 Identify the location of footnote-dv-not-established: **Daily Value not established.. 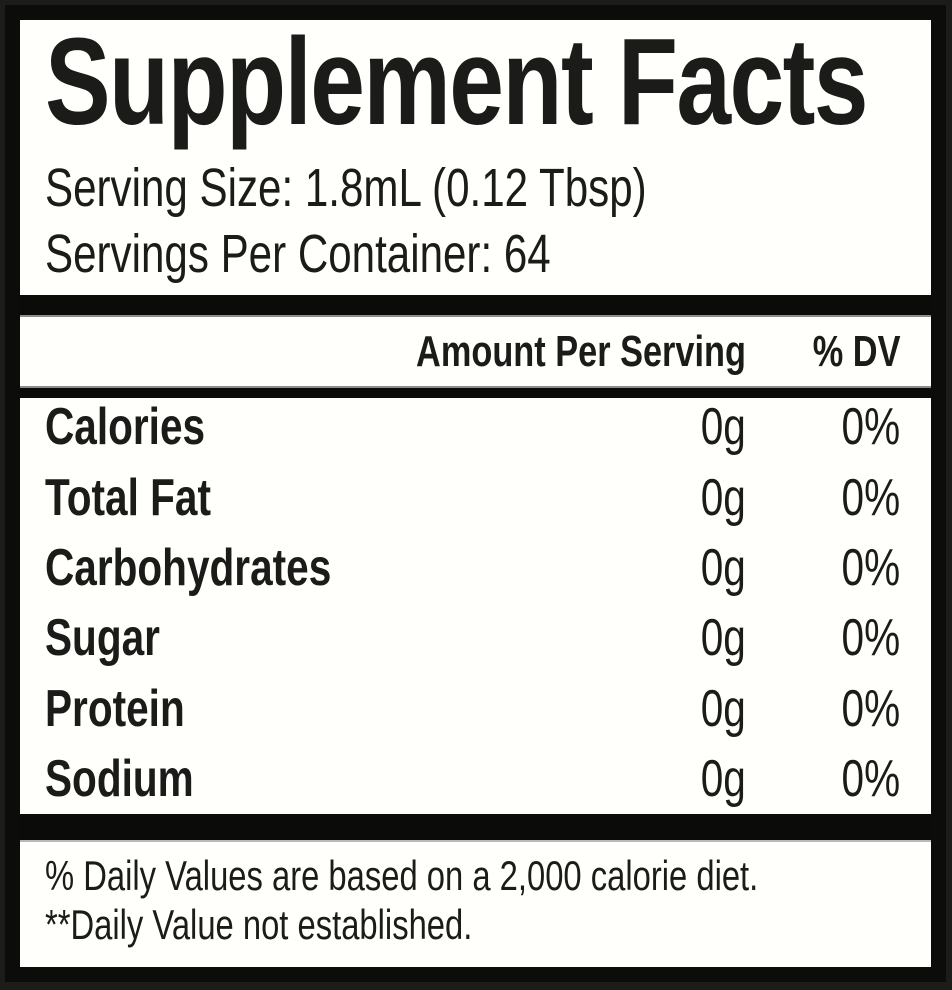
(475, 924).